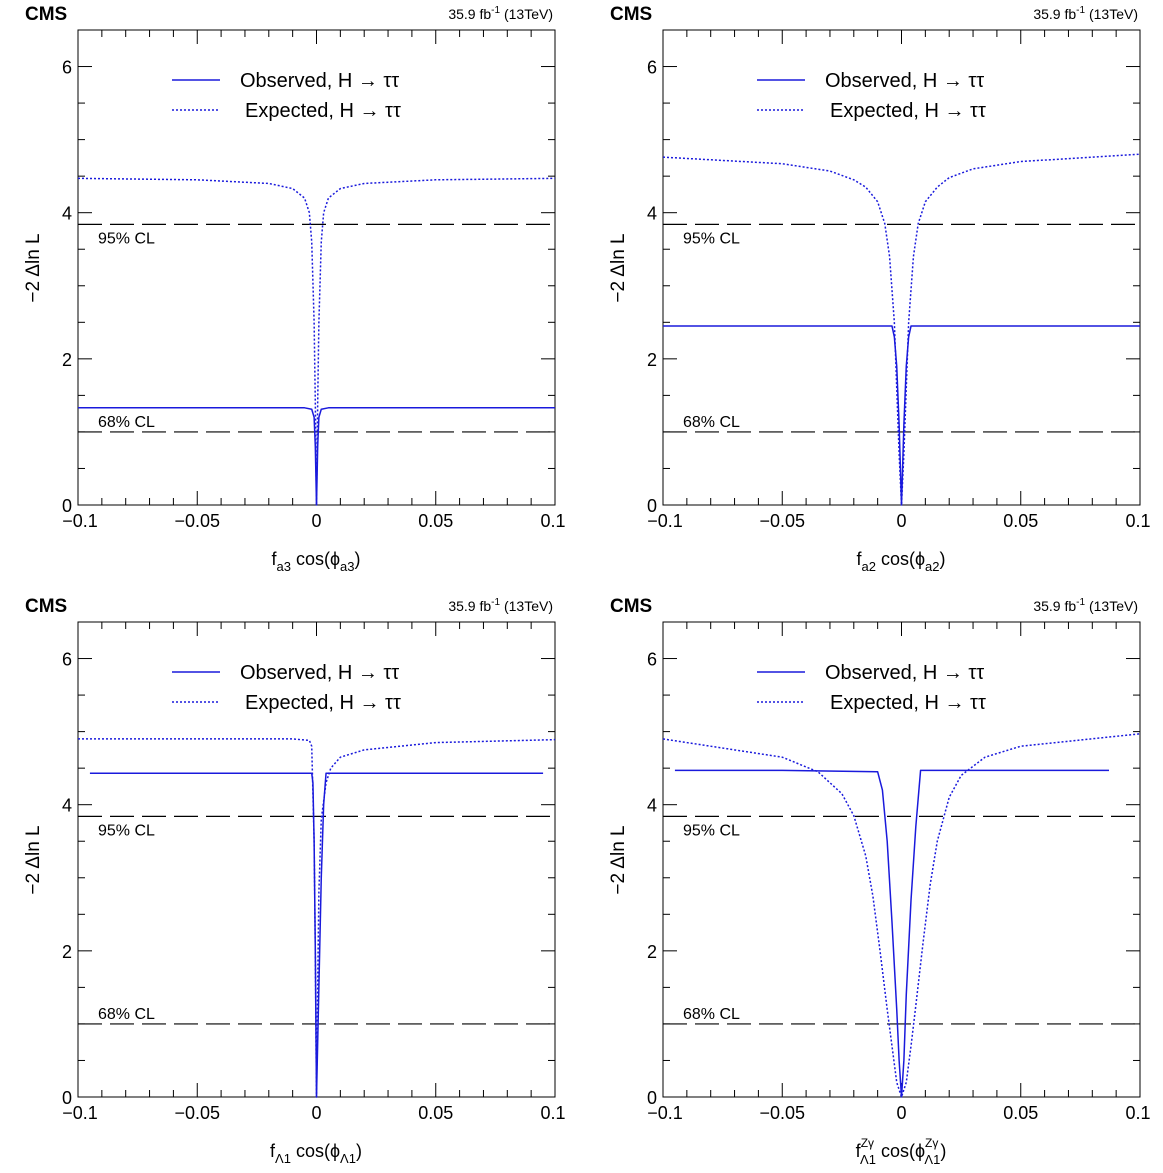 This screenshot has height=1173, width=1163. I want to click on x-axis-label: fZγ Λ1 cos(ϕZγ Λ1), so click(901, 1151).